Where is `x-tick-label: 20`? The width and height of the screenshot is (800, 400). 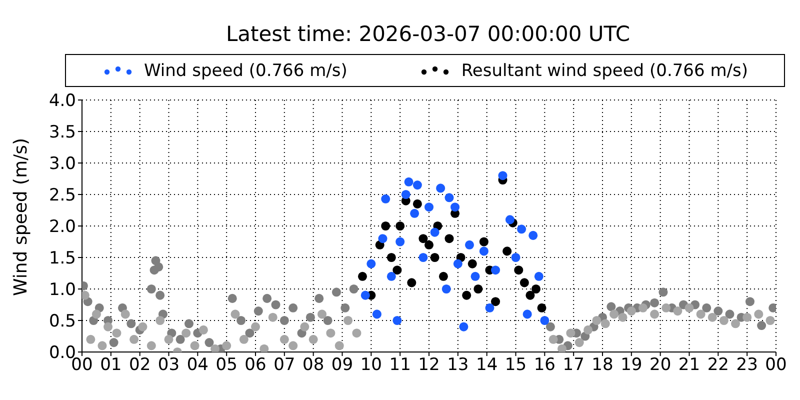
x-tick-label: 20 is located at coordinates (661, 365).